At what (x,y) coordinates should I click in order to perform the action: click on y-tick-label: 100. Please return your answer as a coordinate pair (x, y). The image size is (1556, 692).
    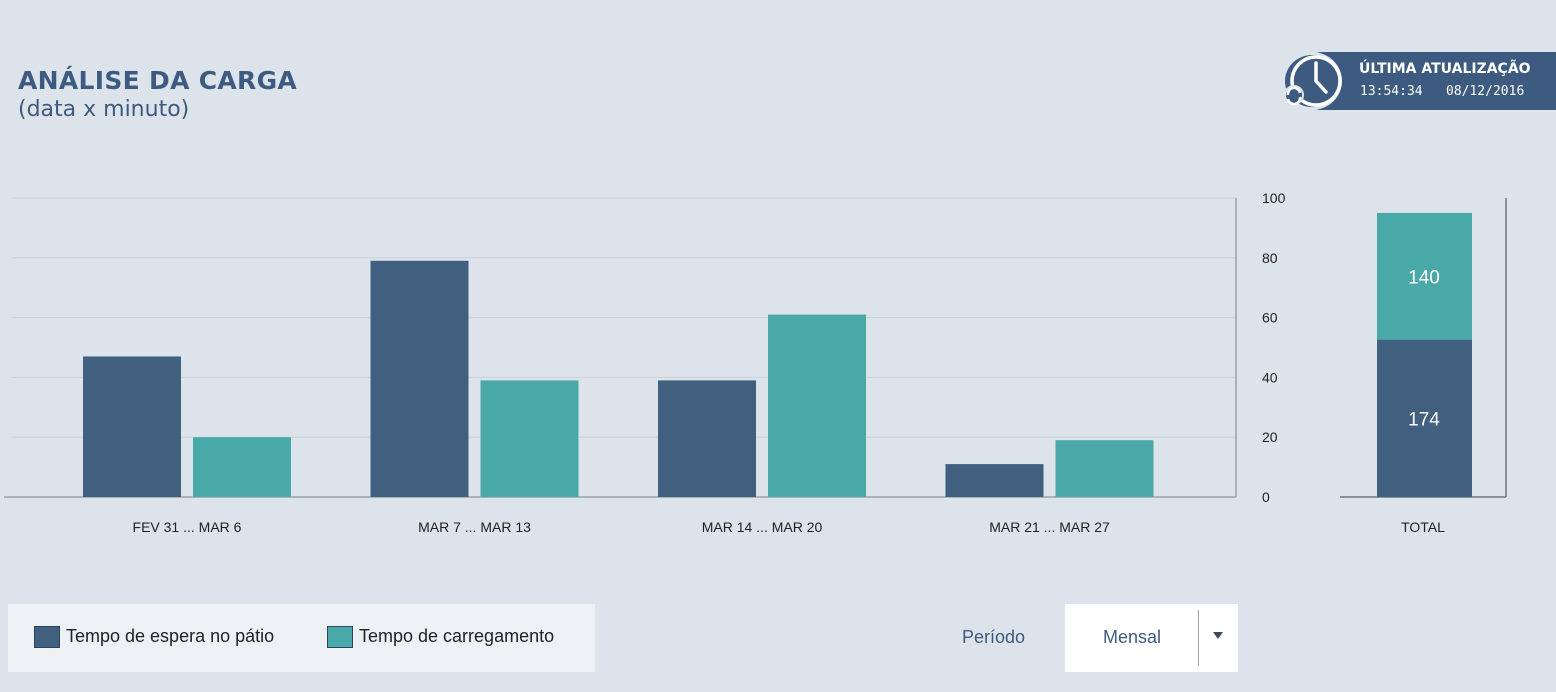
    Looking at the image, I should click on (1274, 198).